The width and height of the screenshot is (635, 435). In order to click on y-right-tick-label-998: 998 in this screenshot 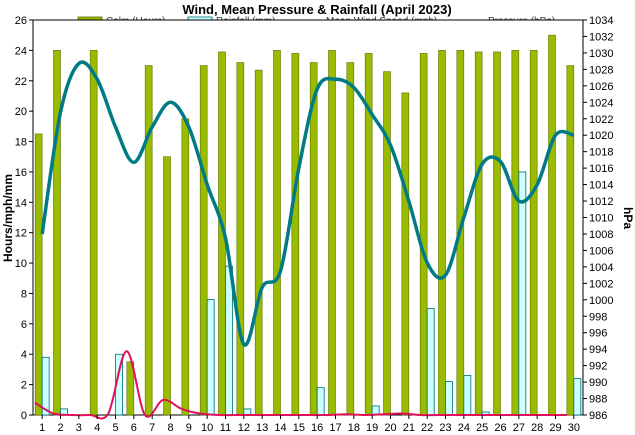, I will do `click(598, 317)`.